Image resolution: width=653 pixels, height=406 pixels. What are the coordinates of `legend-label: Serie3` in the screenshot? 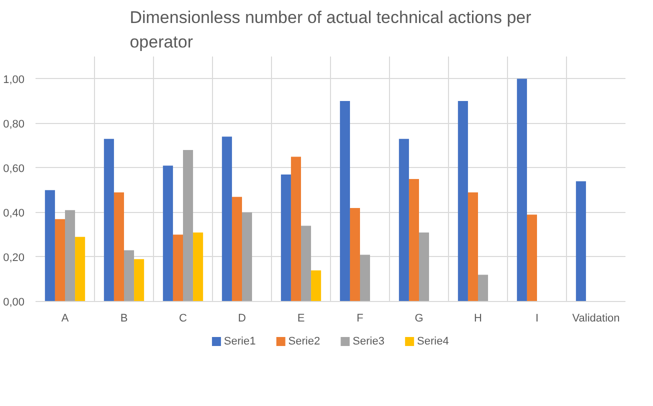 It's located at (368, 342).